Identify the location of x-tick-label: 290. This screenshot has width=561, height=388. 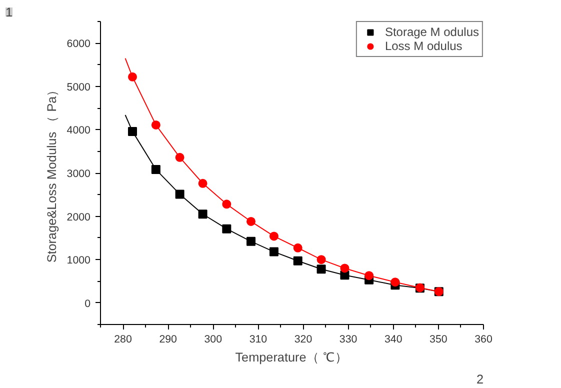
(168, 340).